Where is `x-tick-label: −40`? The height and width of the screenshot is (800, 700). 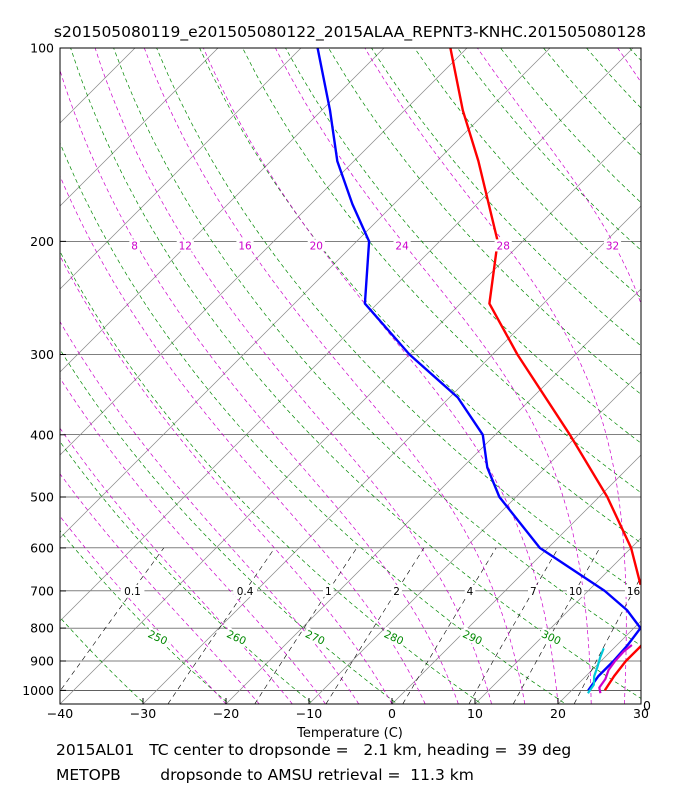
x-tick-label: −40 is located at coordinates (60, 713).